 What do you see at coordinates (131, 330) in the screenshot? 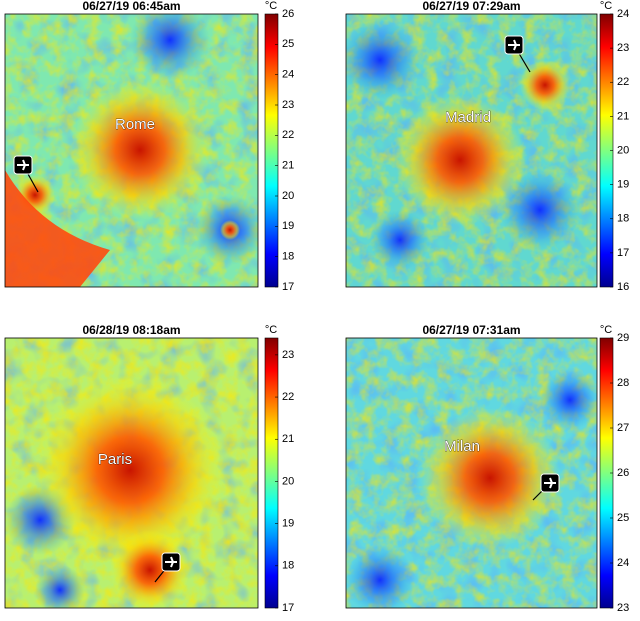
I see `panel-title: 06/28/19 08:18am` at bounding box center [131, 330].